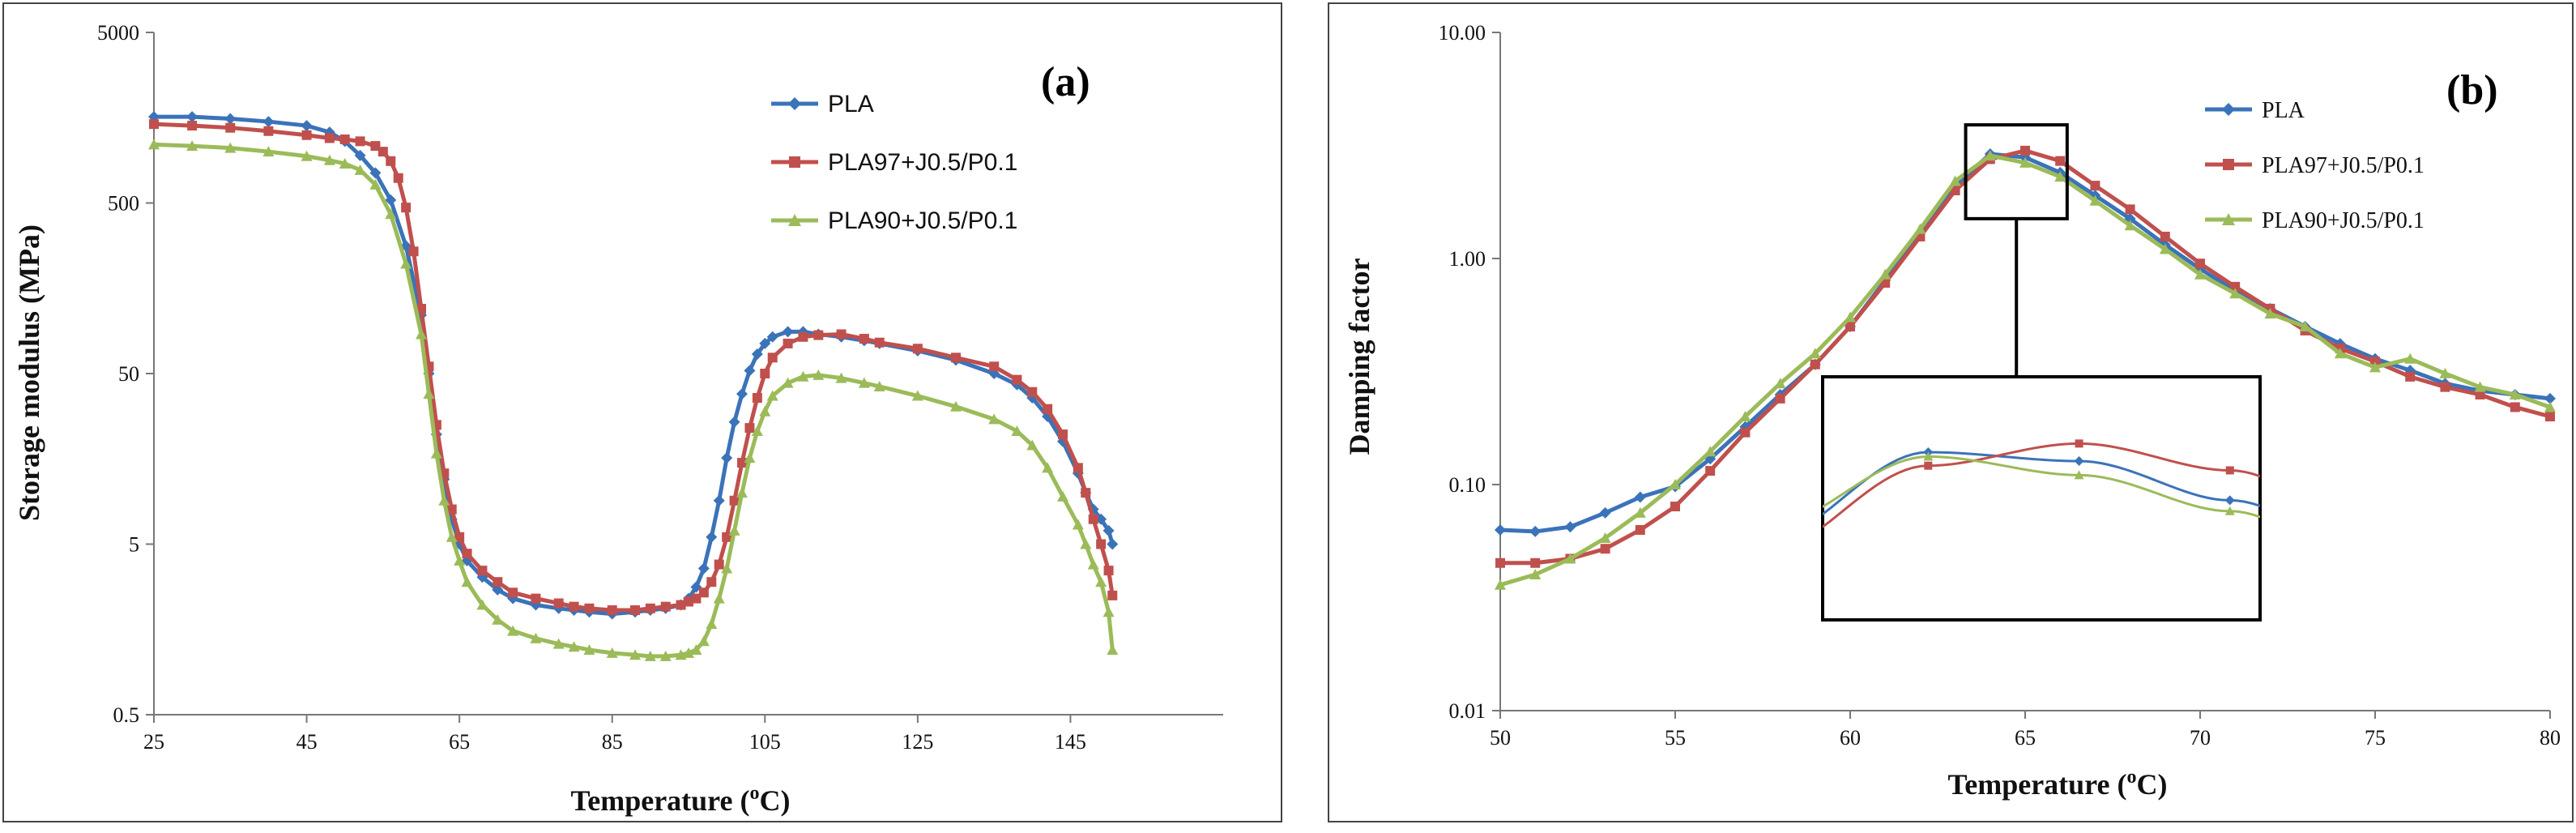 The width and height of the screenshot is (2576, 833). What do you see at coordinates (2472, 90) in the screenshot?
I see `panel-b-tag: (b)` at bounding box center [2472, 90].